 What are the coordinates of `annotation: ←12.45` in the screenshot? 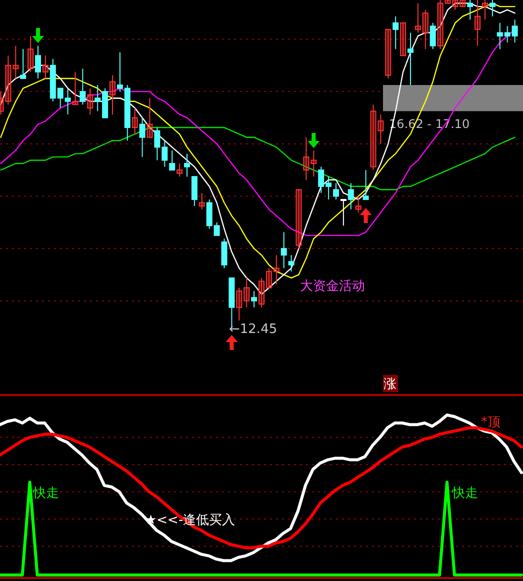 It's located at (253, 329).